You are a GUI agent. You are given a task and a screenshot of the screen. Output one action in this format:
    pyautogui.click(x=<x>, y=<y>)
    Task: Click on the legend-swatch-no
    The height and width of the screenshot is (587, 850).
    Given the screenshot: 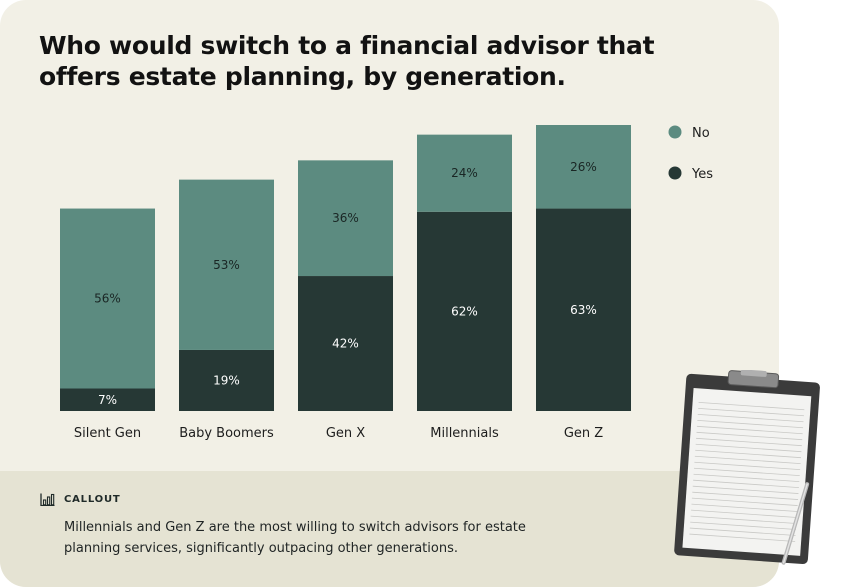 What is the action you would take?
    pyautogui.click(x=675, y=132)
    